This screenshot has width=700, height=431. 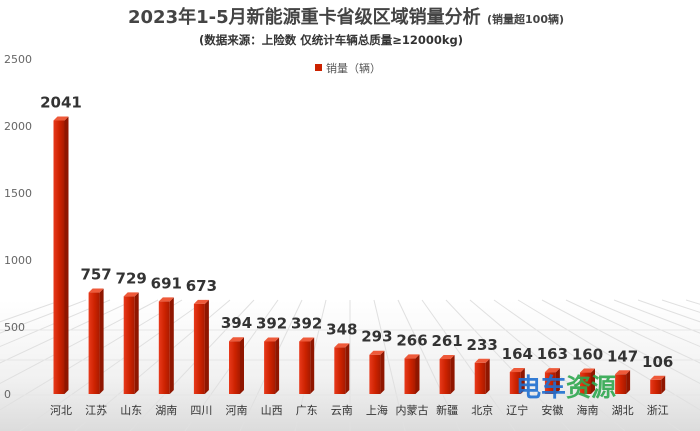 What do you see at coordinates (517, 410) in the screenshot?
I see `x-tick-辽宁: 辽宁` at bounding box center [517, 410].